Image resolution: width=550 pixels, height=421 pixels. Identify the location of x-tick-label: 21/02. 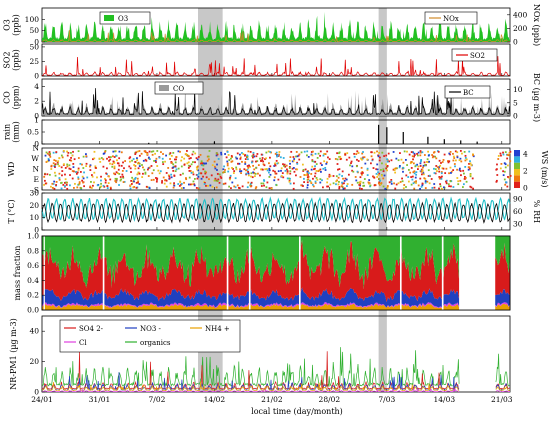
(272, 399).